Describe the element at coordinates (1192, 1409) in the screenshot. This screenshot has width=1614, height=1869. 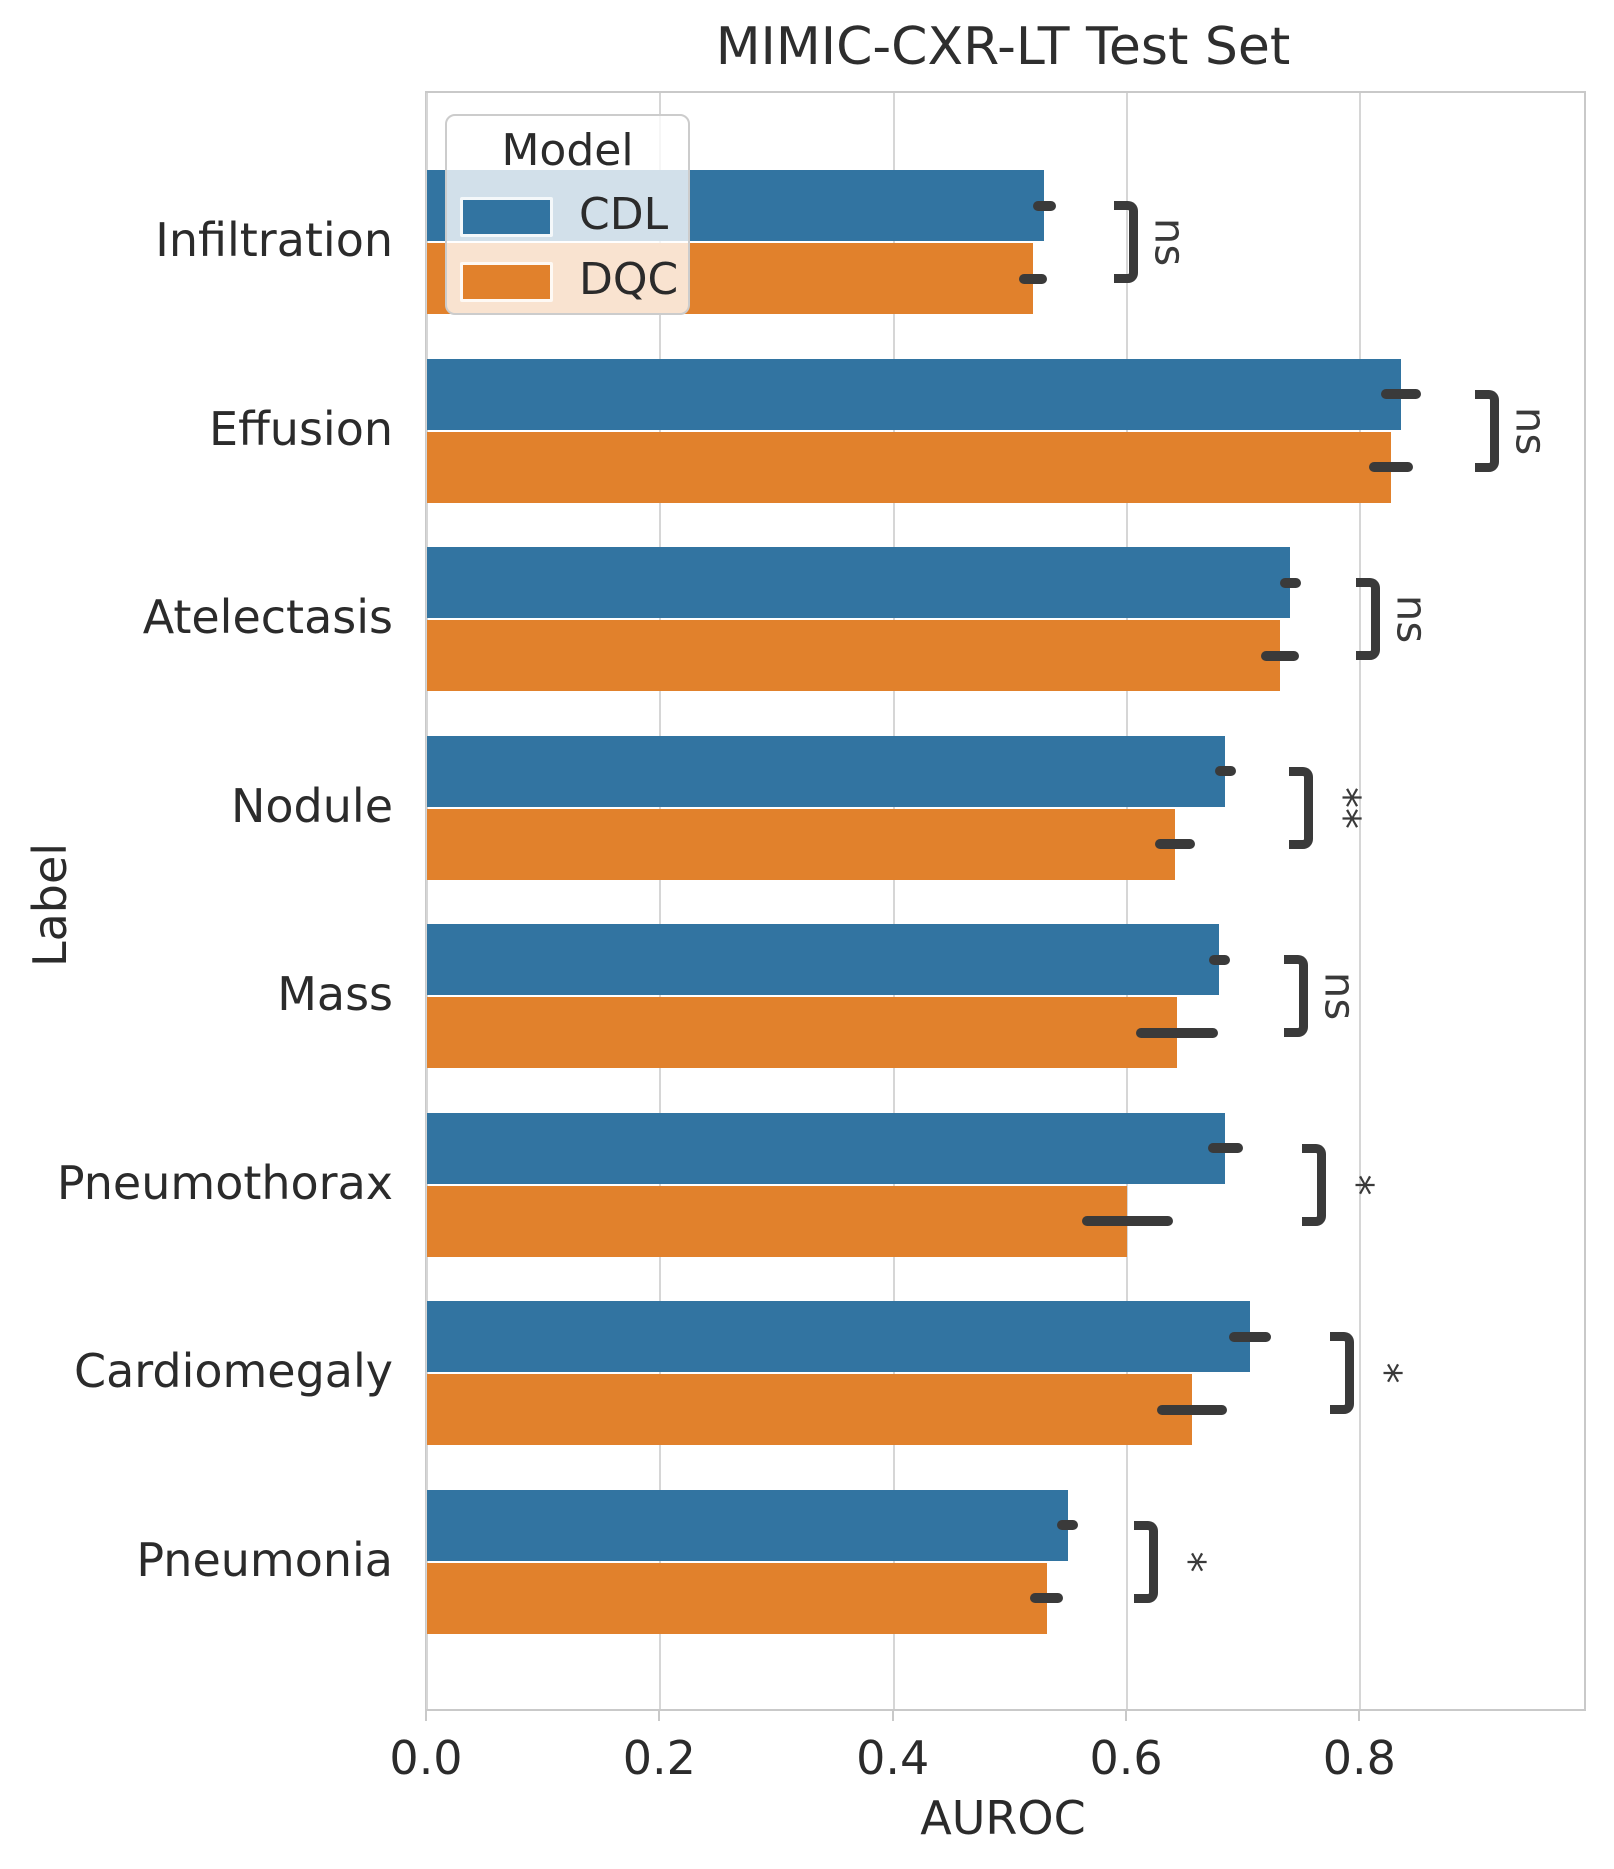
I see `error-bar-dqc-cardiomegaly` at that location.